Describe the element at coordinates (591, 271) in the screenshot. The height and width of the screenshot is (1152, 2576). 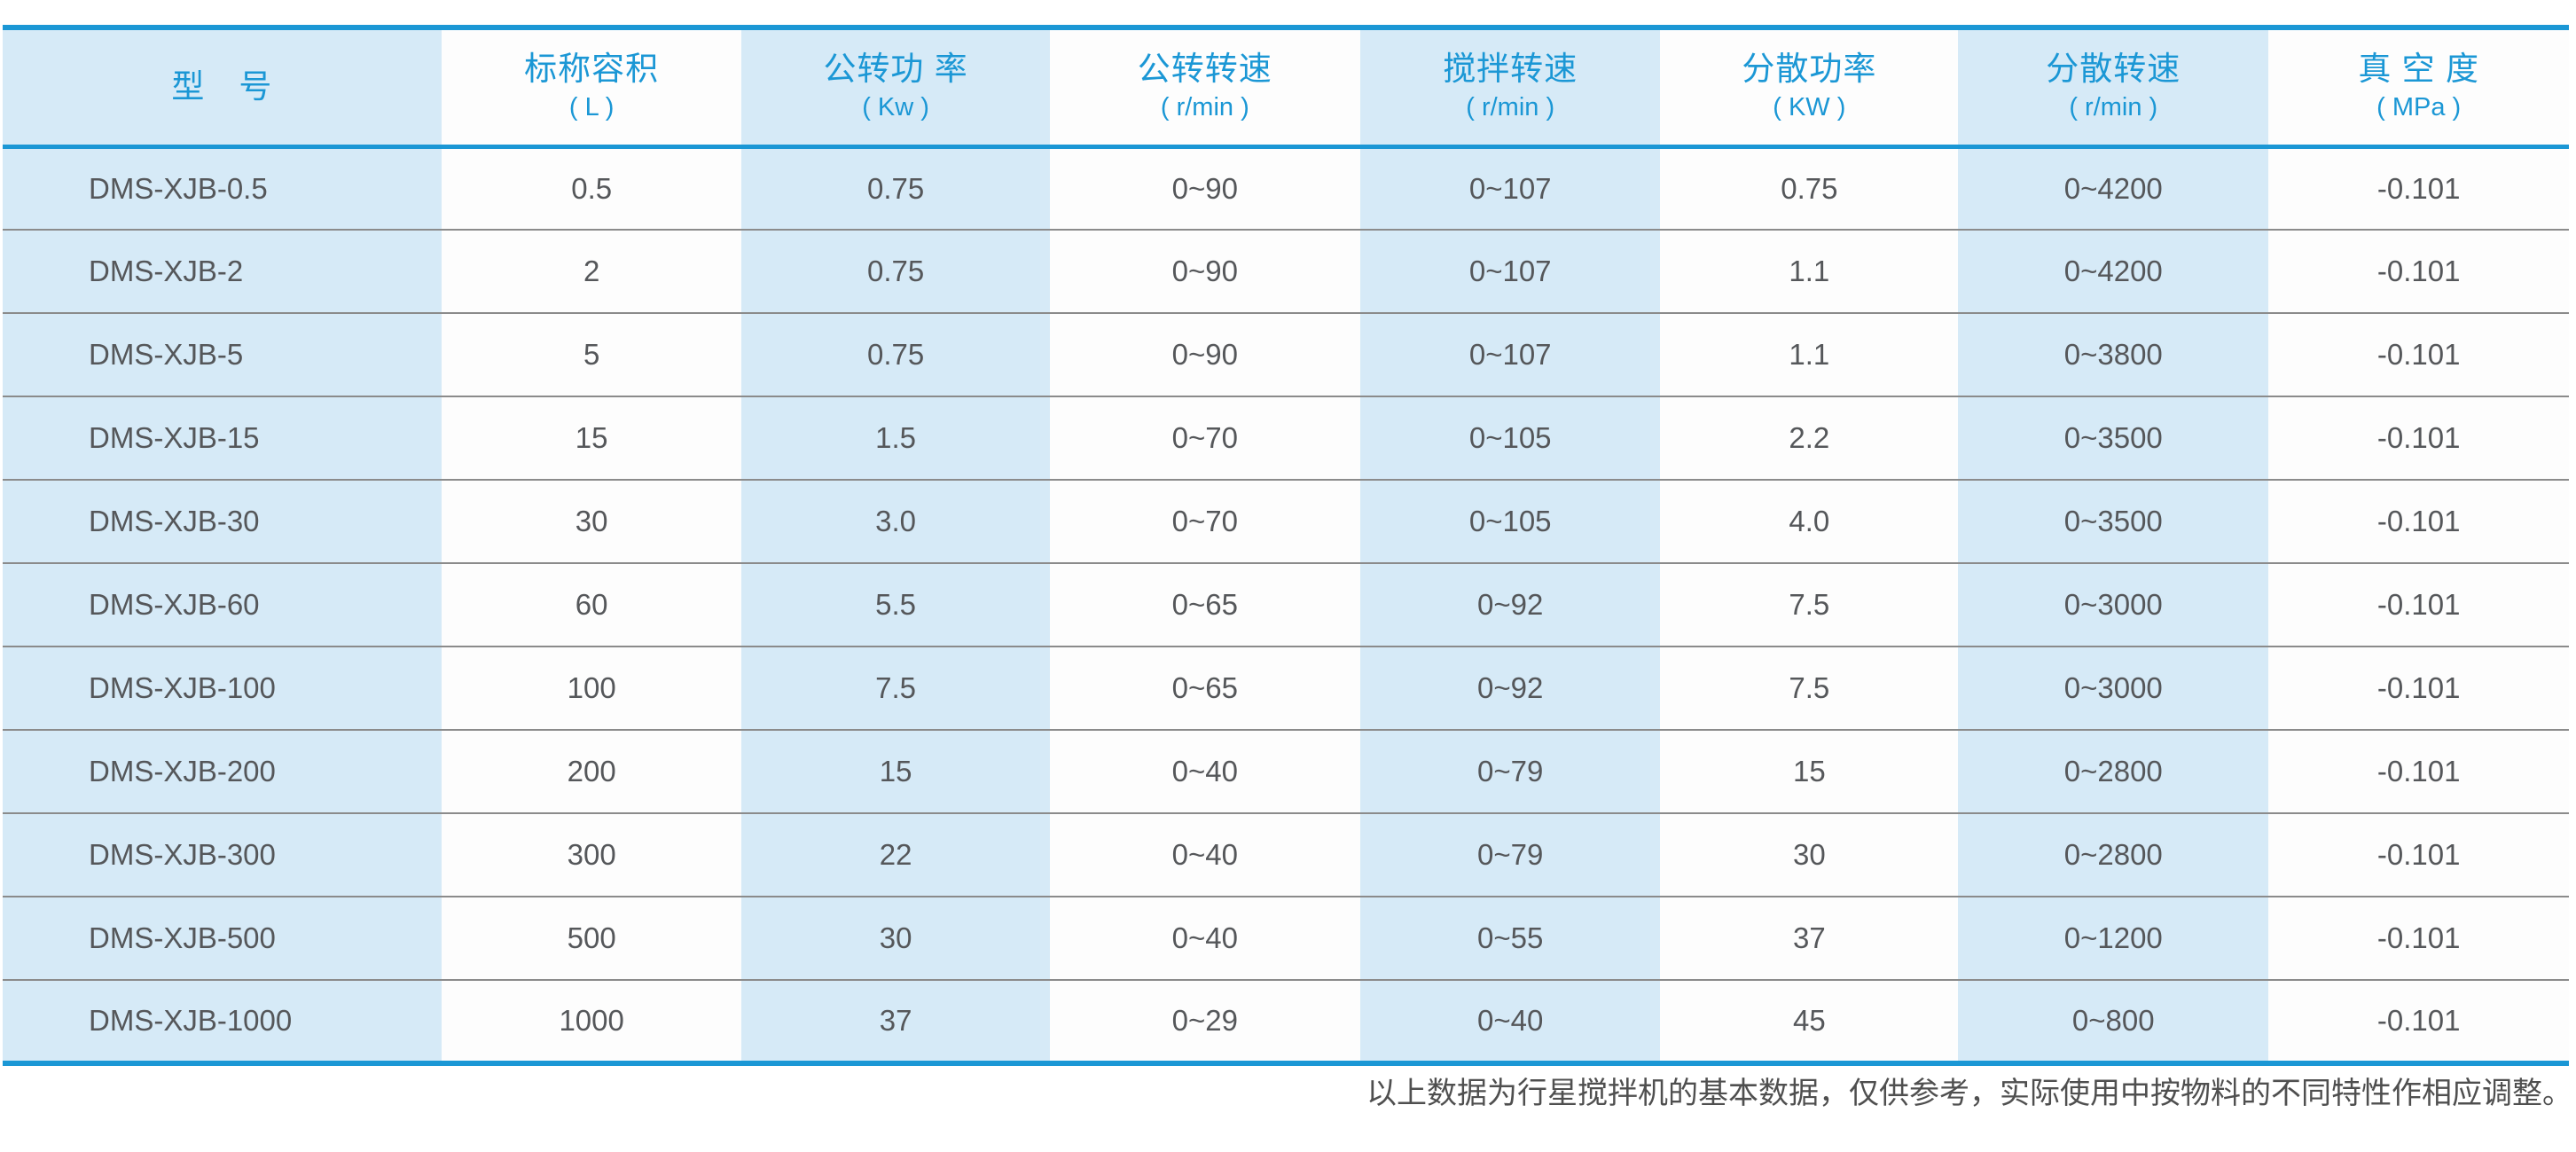
I see `cell-value: 2` at that location.